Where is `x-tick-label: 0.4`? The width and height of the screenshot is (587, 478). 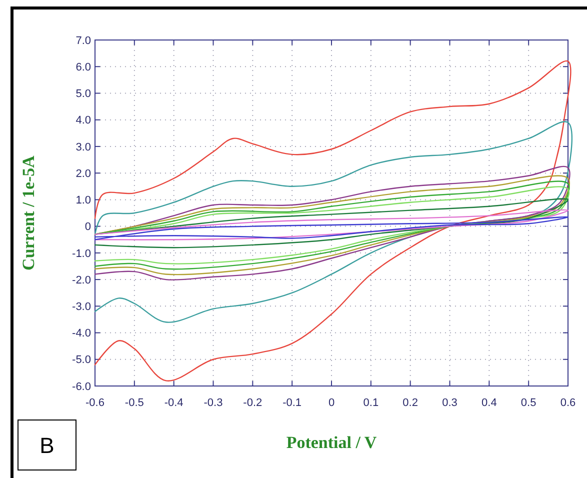 x-tick-label: 0.4 is located at coordinates (489, 403).